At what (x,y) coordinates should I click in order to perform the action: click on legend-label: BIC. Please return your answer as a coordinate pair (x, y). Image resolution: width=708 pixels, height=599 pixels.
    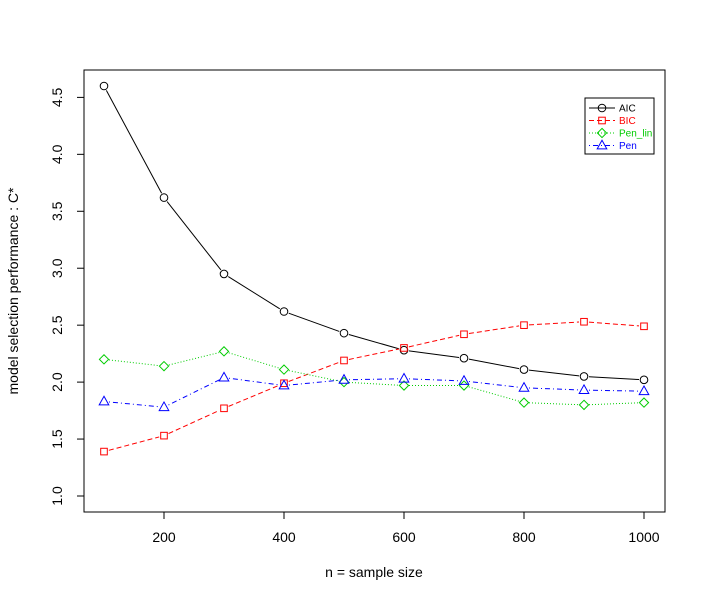
    Looking at the image, I should click on (627, 121).